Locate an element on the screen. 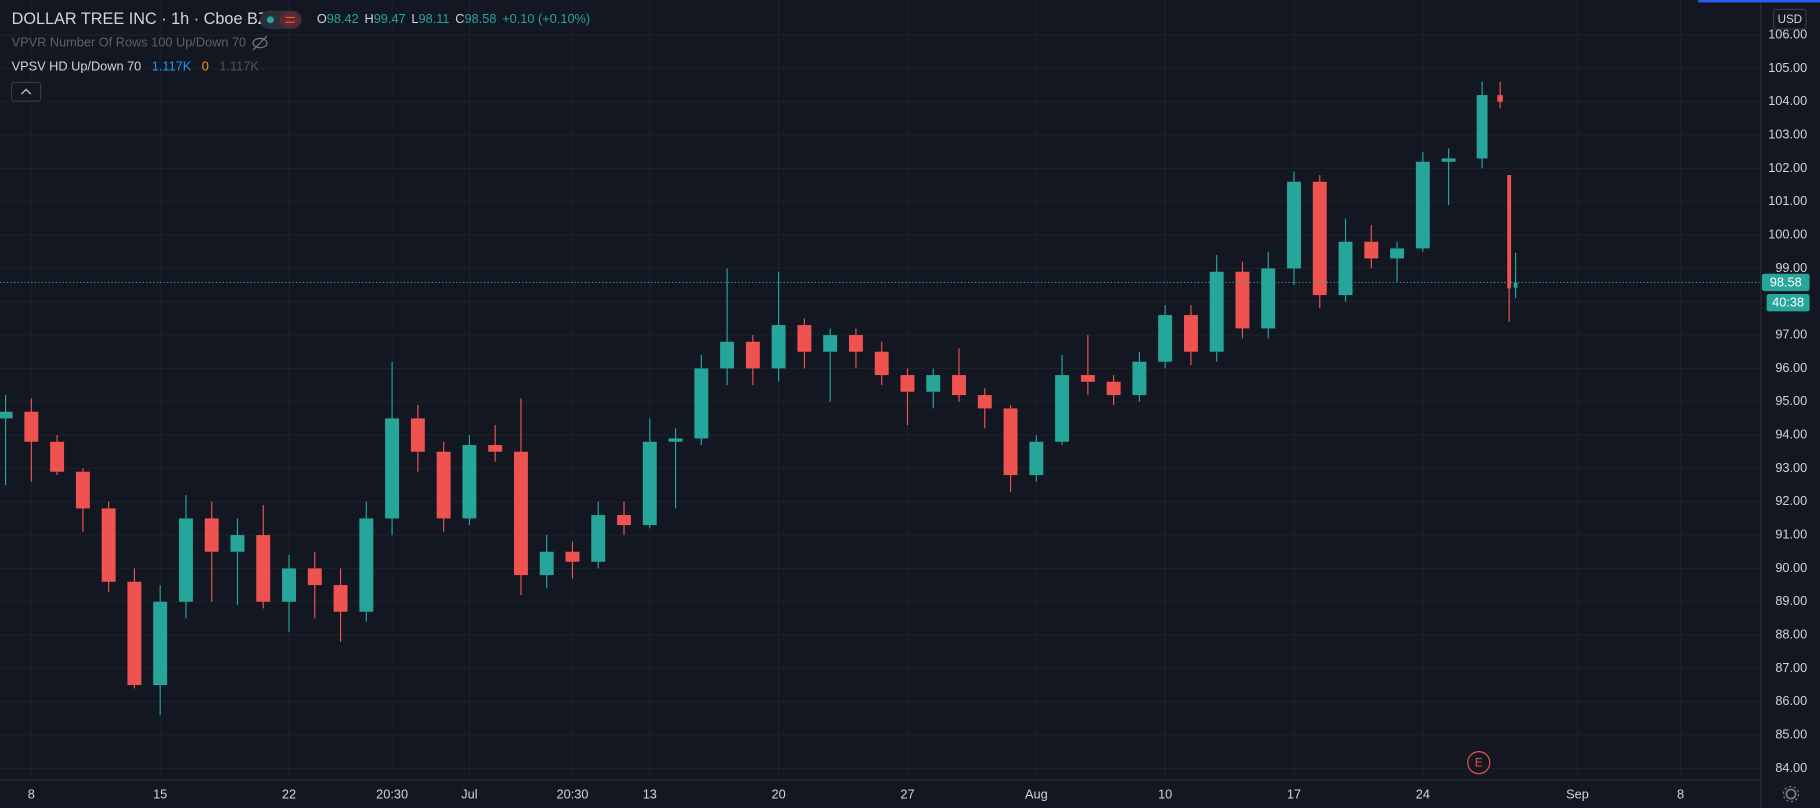  earnings-label: E is located at coordinates (1479, 762).